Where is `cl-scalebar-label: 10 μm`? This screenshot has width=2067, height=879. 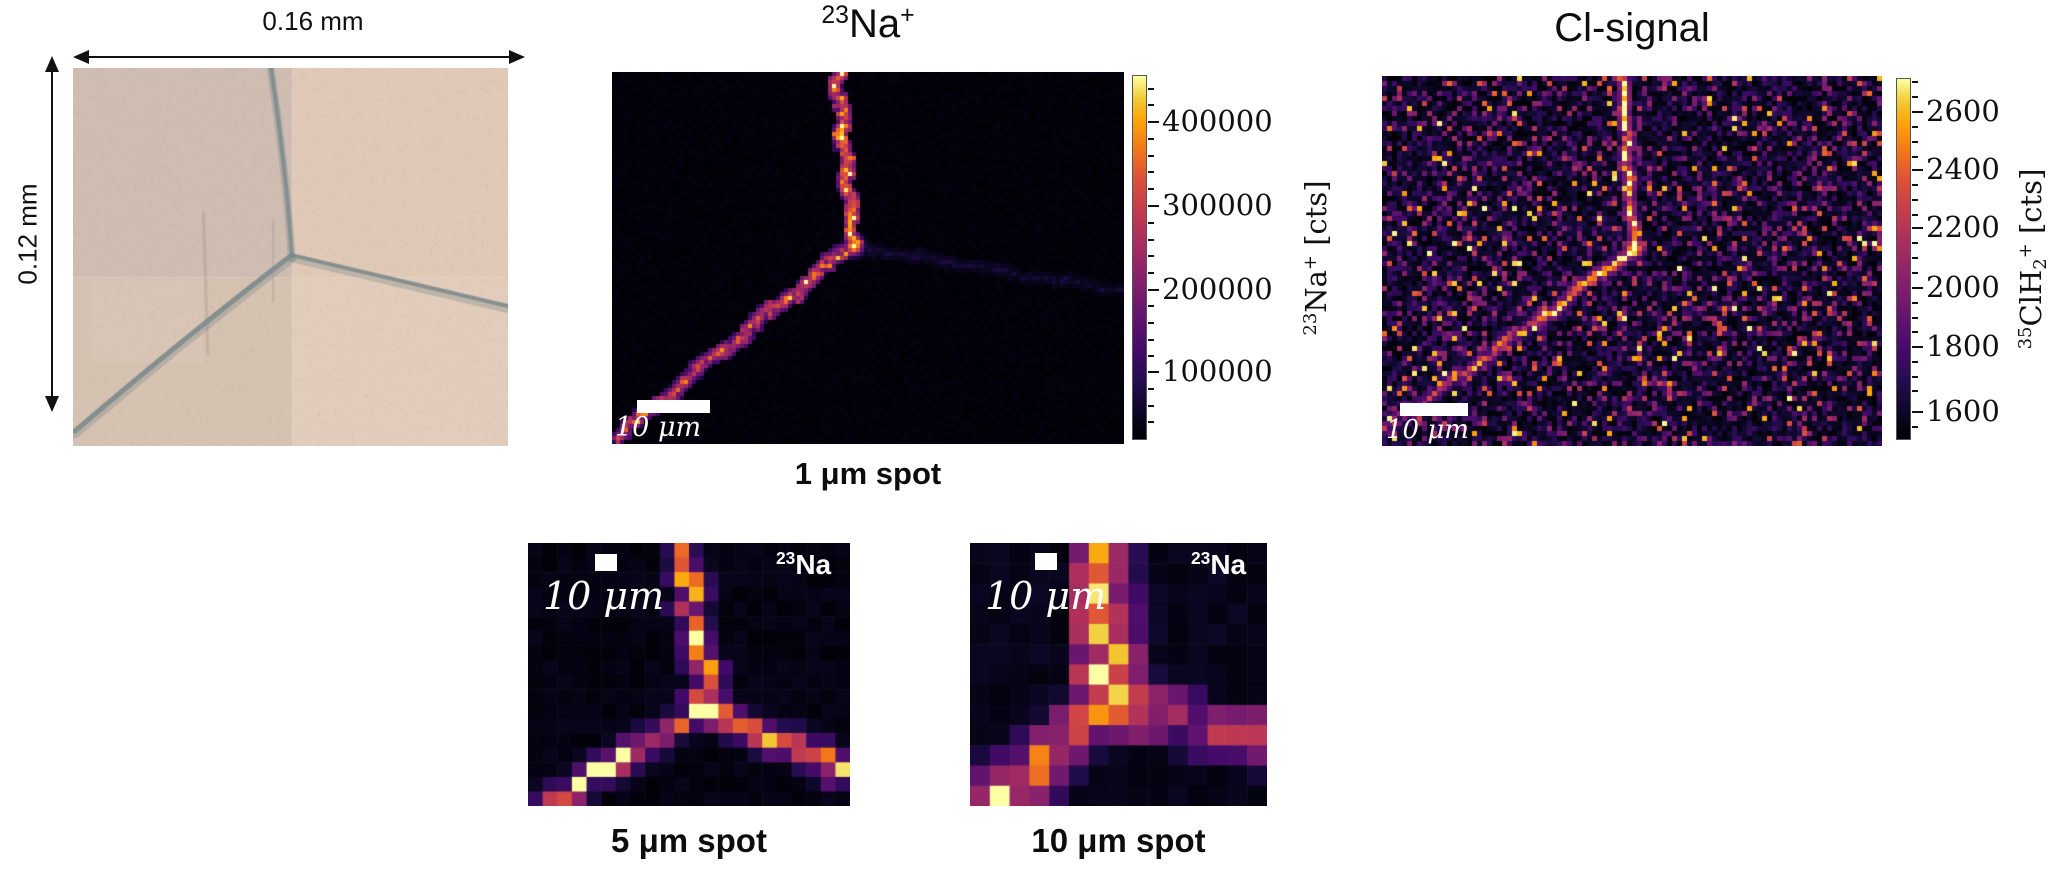
cl-scalebar-label: 10 μm is located at coordinates (1427, 430).